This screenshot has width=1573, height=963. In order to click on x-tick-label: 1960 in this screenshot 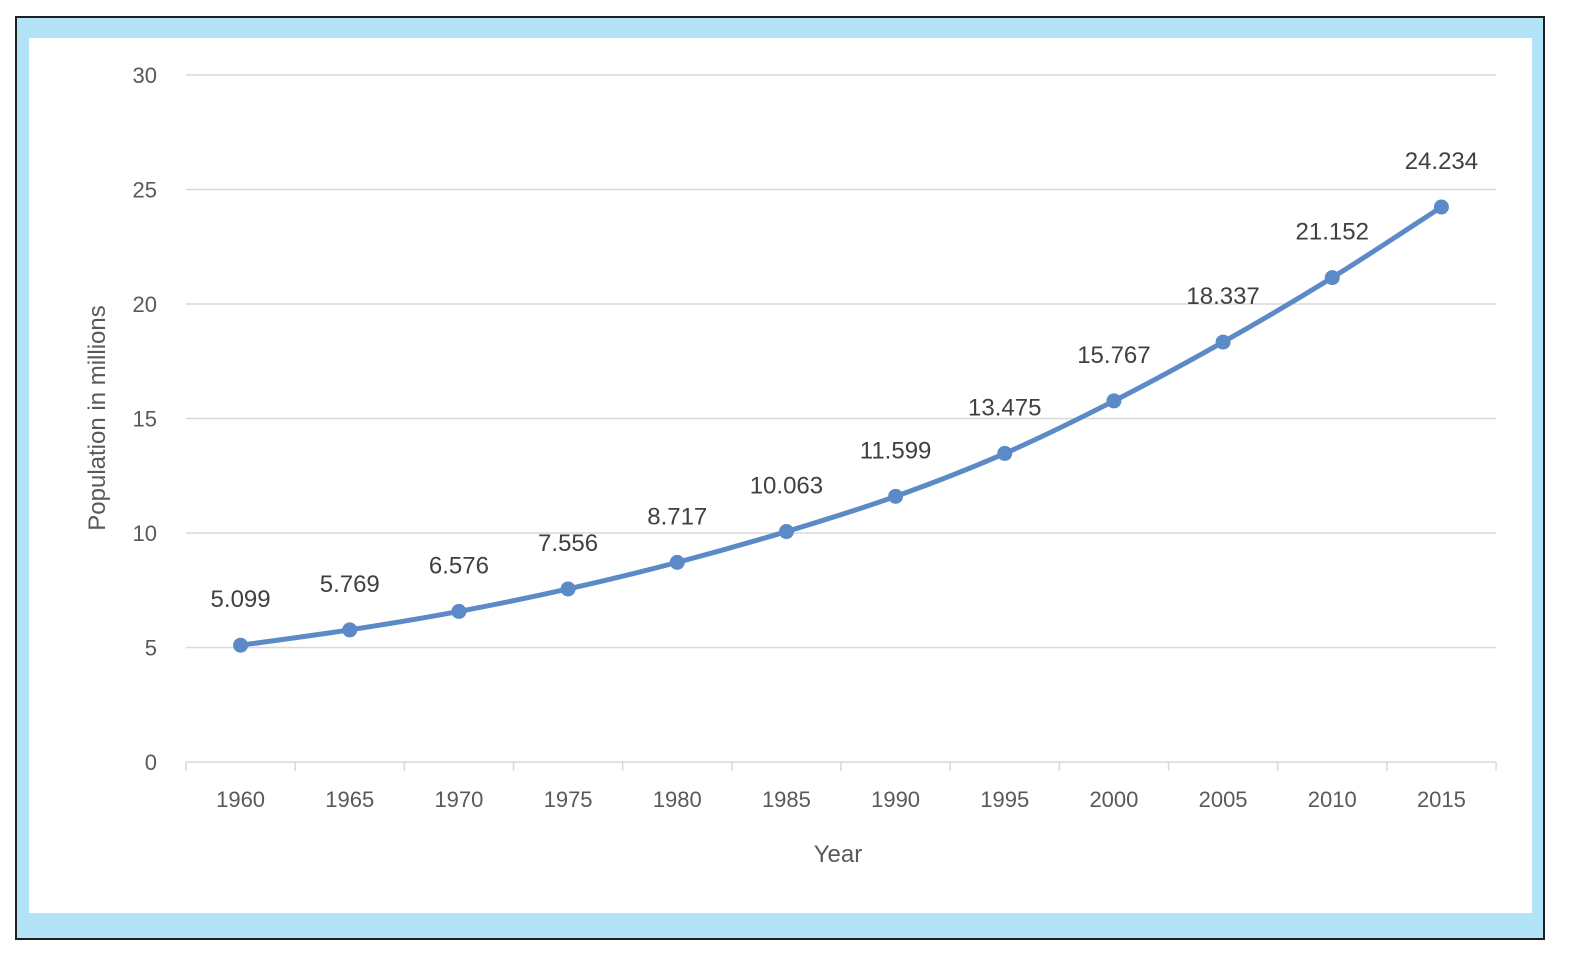, I will do `click(240, 799)`.